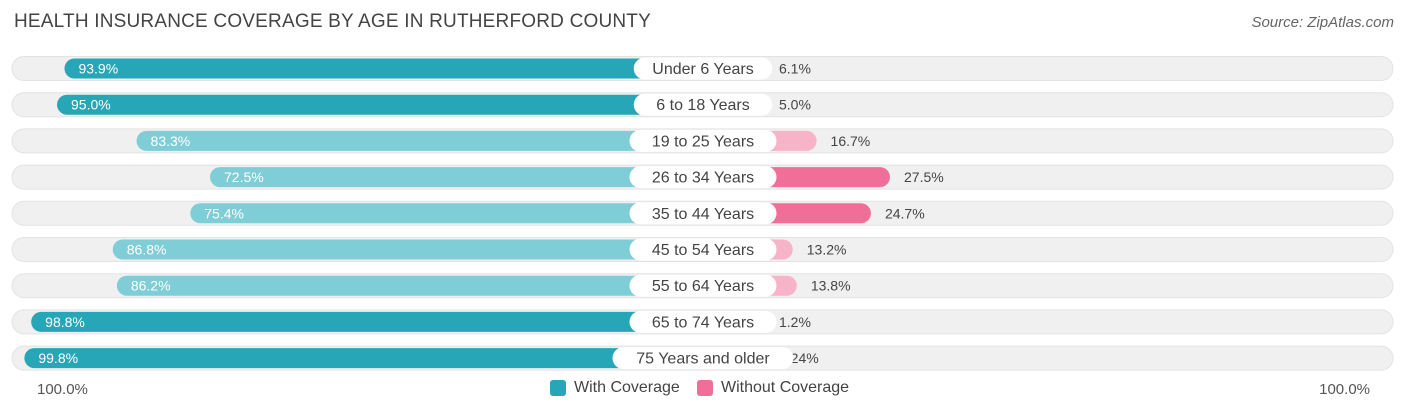 Image resolution: width=1406 pixels, height=414 pixels. Describe the element at coordinates (171, 141) in the screenshot. I see `with-coverage-label: 83.3%` at that location.